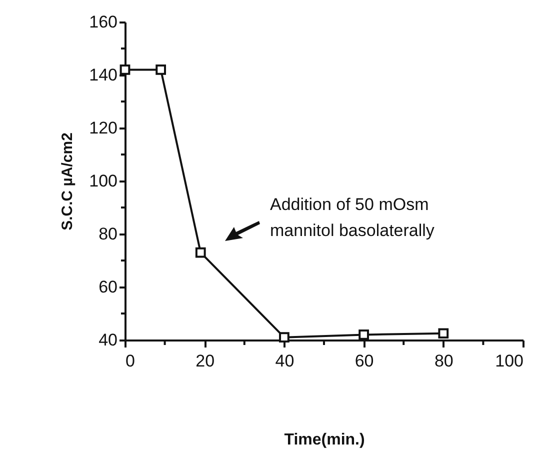 The height and width of the screenshot is (462, 546). I want to click on y-tick-label: 40, so click(108, 340).